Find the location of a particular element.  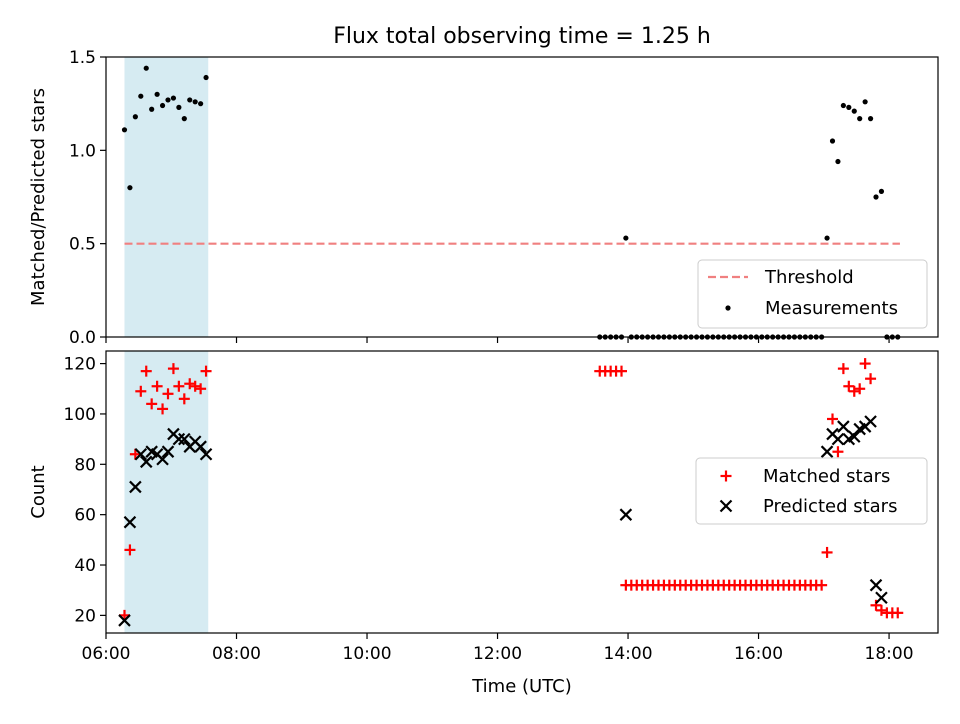

legend-predicted-marker is located at coordinates (726, 506).